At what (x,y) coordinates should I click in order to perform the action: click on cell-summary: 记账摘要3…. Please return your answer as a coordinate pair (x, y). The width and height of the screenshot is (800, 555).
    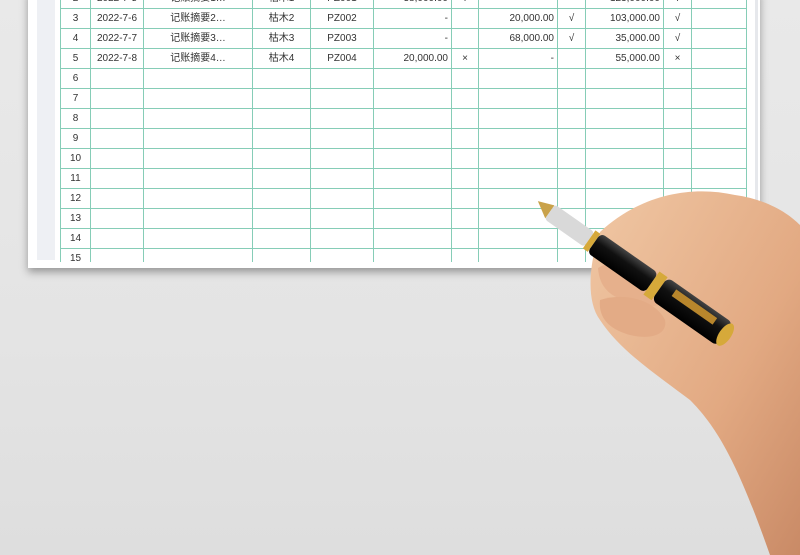
    Looking at the image, I should click on (197, 39).